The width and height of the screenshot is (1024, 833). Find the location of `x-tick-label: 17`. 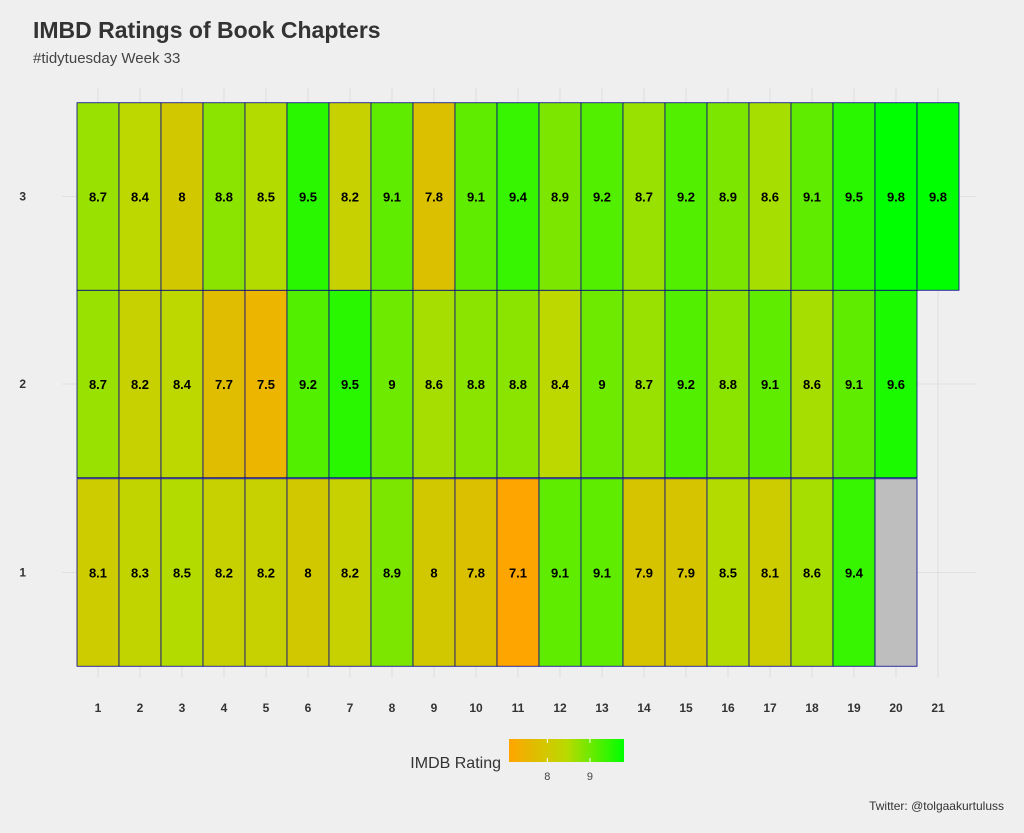

x-tick-label: 17 is located at coordinates (770, 708).